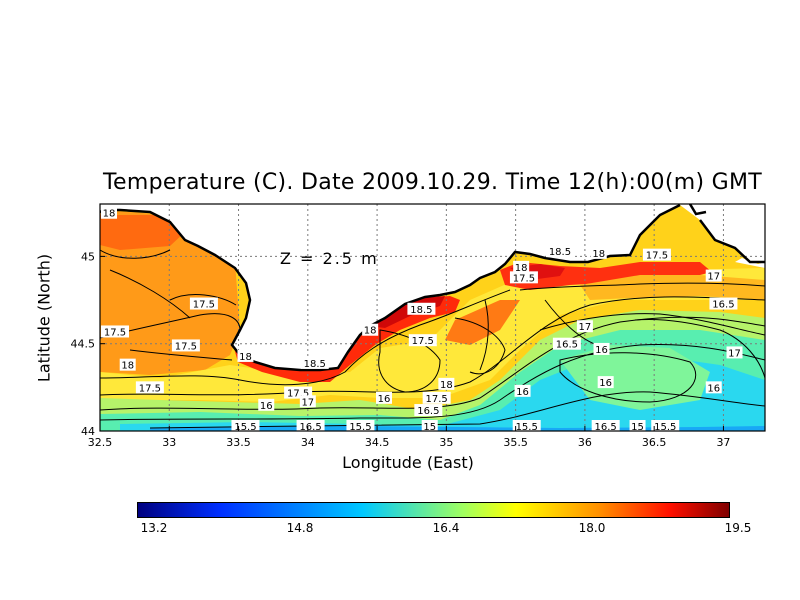 The width and height of the screenshot is (800, 600). Describe the element at coordinates (83, 344) in the screenshot. I see `y-tick-label: 44.5` at that location.